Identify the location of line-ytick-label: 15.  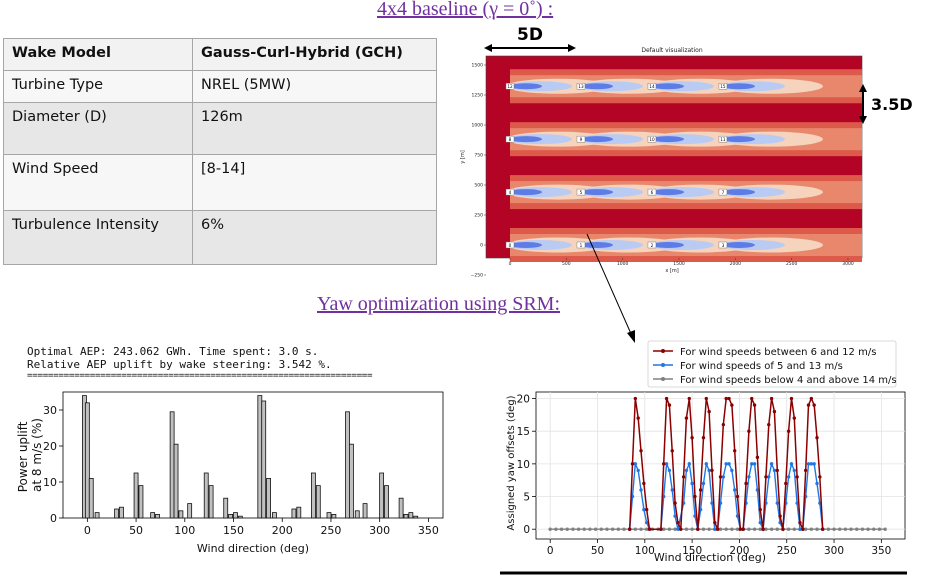
(523, 432).